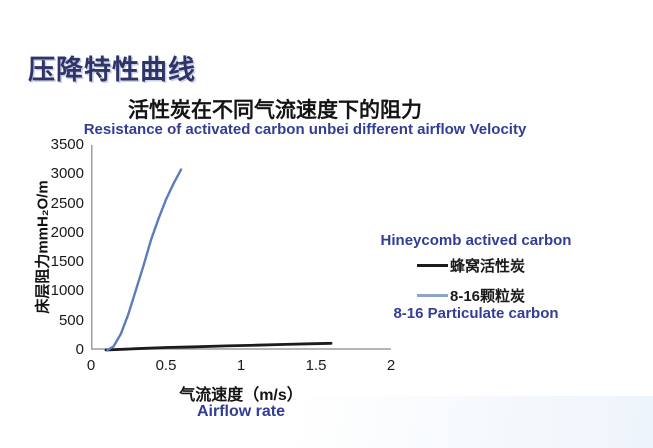 The image size is (653, 448). What do you see at coordinates (488, 266) in the screenshot?
I see `legend-series-honeycomb-label: 蜂窝活性炭` at bounding box center [488, 266].